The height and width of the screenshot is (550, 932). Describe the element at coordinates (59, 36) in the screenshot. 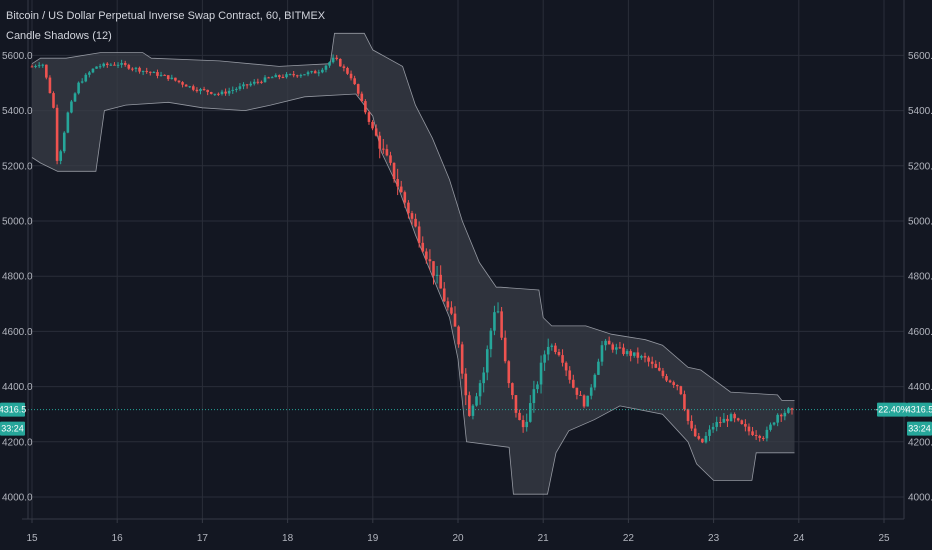

I see `indicator-label: Candle Shadows (12)` at that location.